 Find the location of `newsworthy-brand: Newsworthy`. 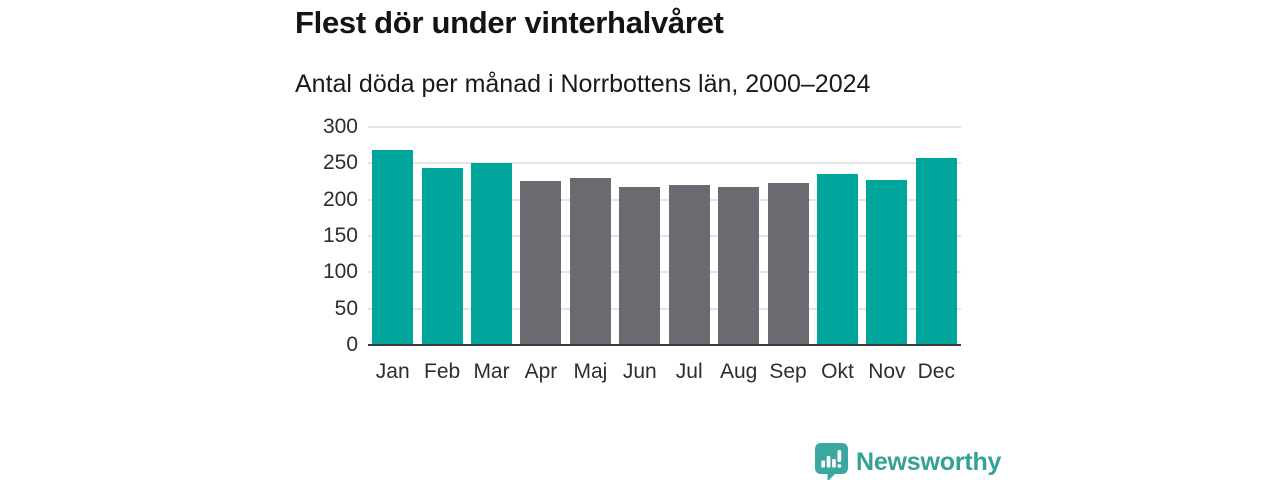

newsworthy-brand: Newsworthy is located at coordinates (908, 461).